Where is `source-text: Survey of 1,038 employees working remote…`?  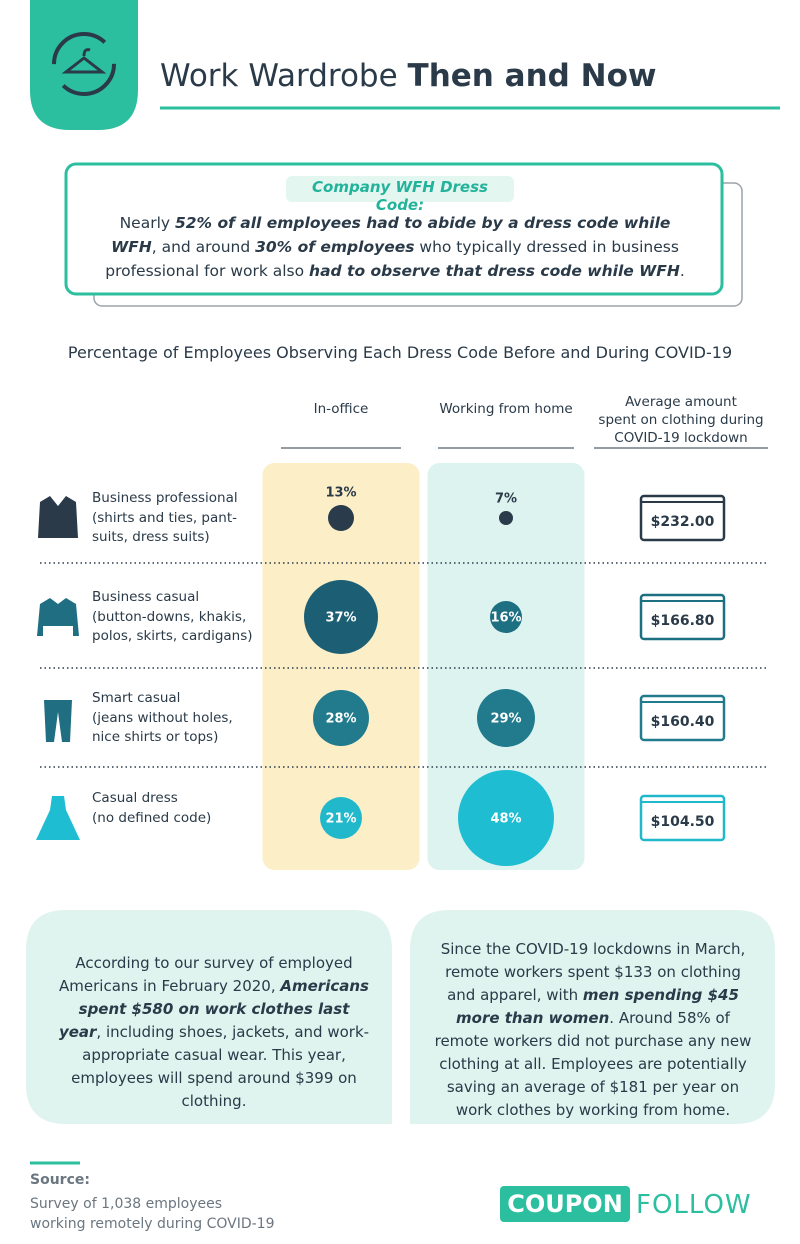 source-text: Survey of 1,038 employees working remote… is located at coordinates (152, 1214).